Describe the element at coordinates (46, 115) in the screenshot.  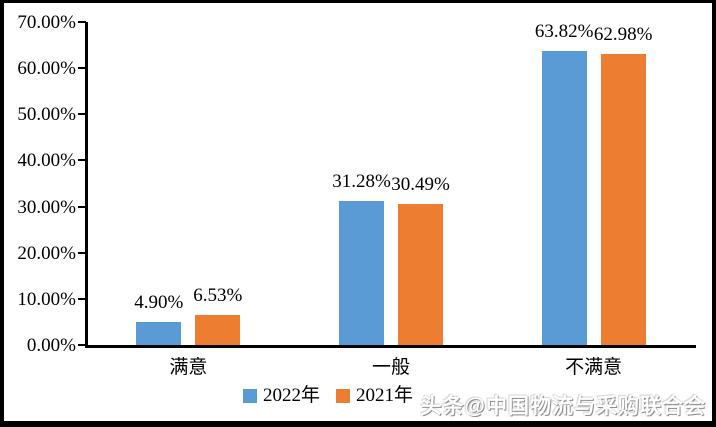
I see `y-tick-label: 50.00%` at that location.